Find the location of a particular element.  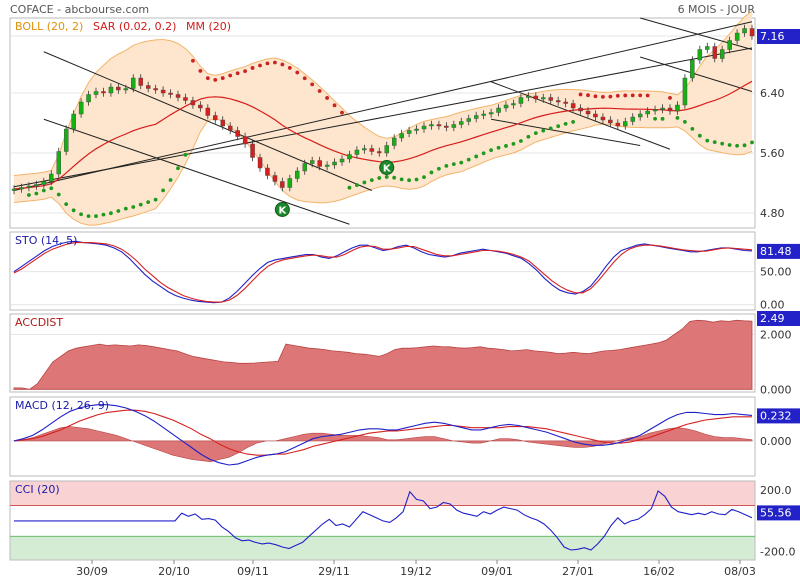

sar-legend: SAR (0.02, 0.2) is located at coordinates (134, 26).